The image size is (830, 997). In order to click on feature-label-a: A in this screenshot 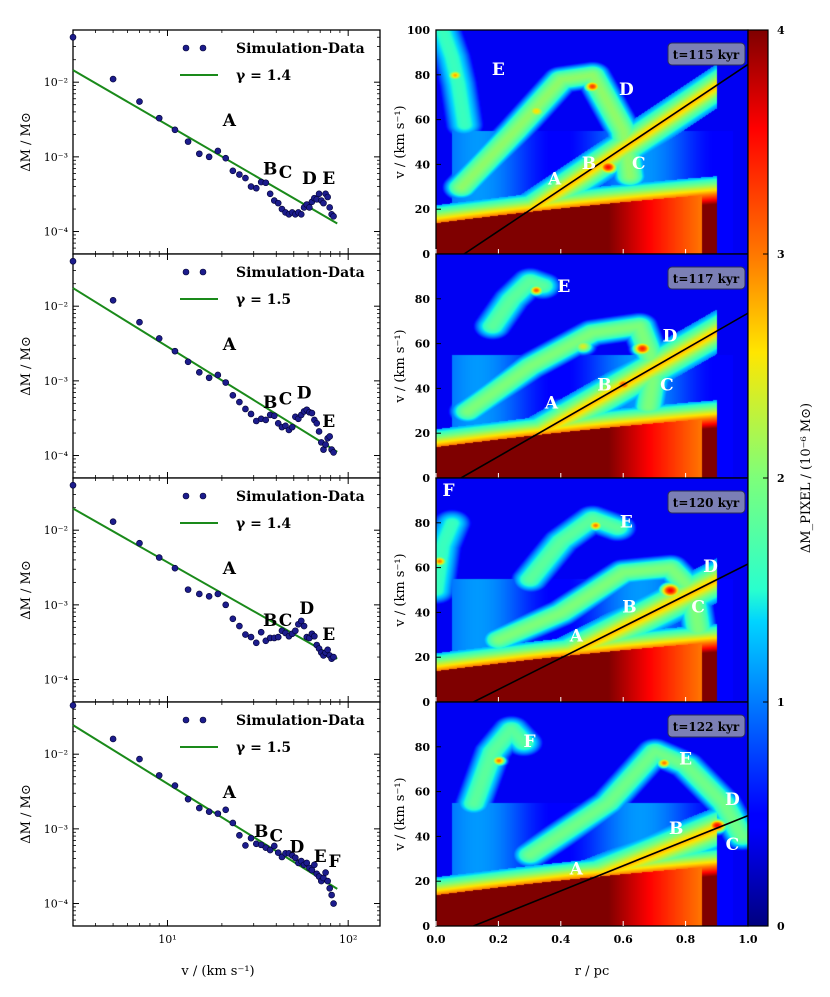, I will do `click(229, 569)`.